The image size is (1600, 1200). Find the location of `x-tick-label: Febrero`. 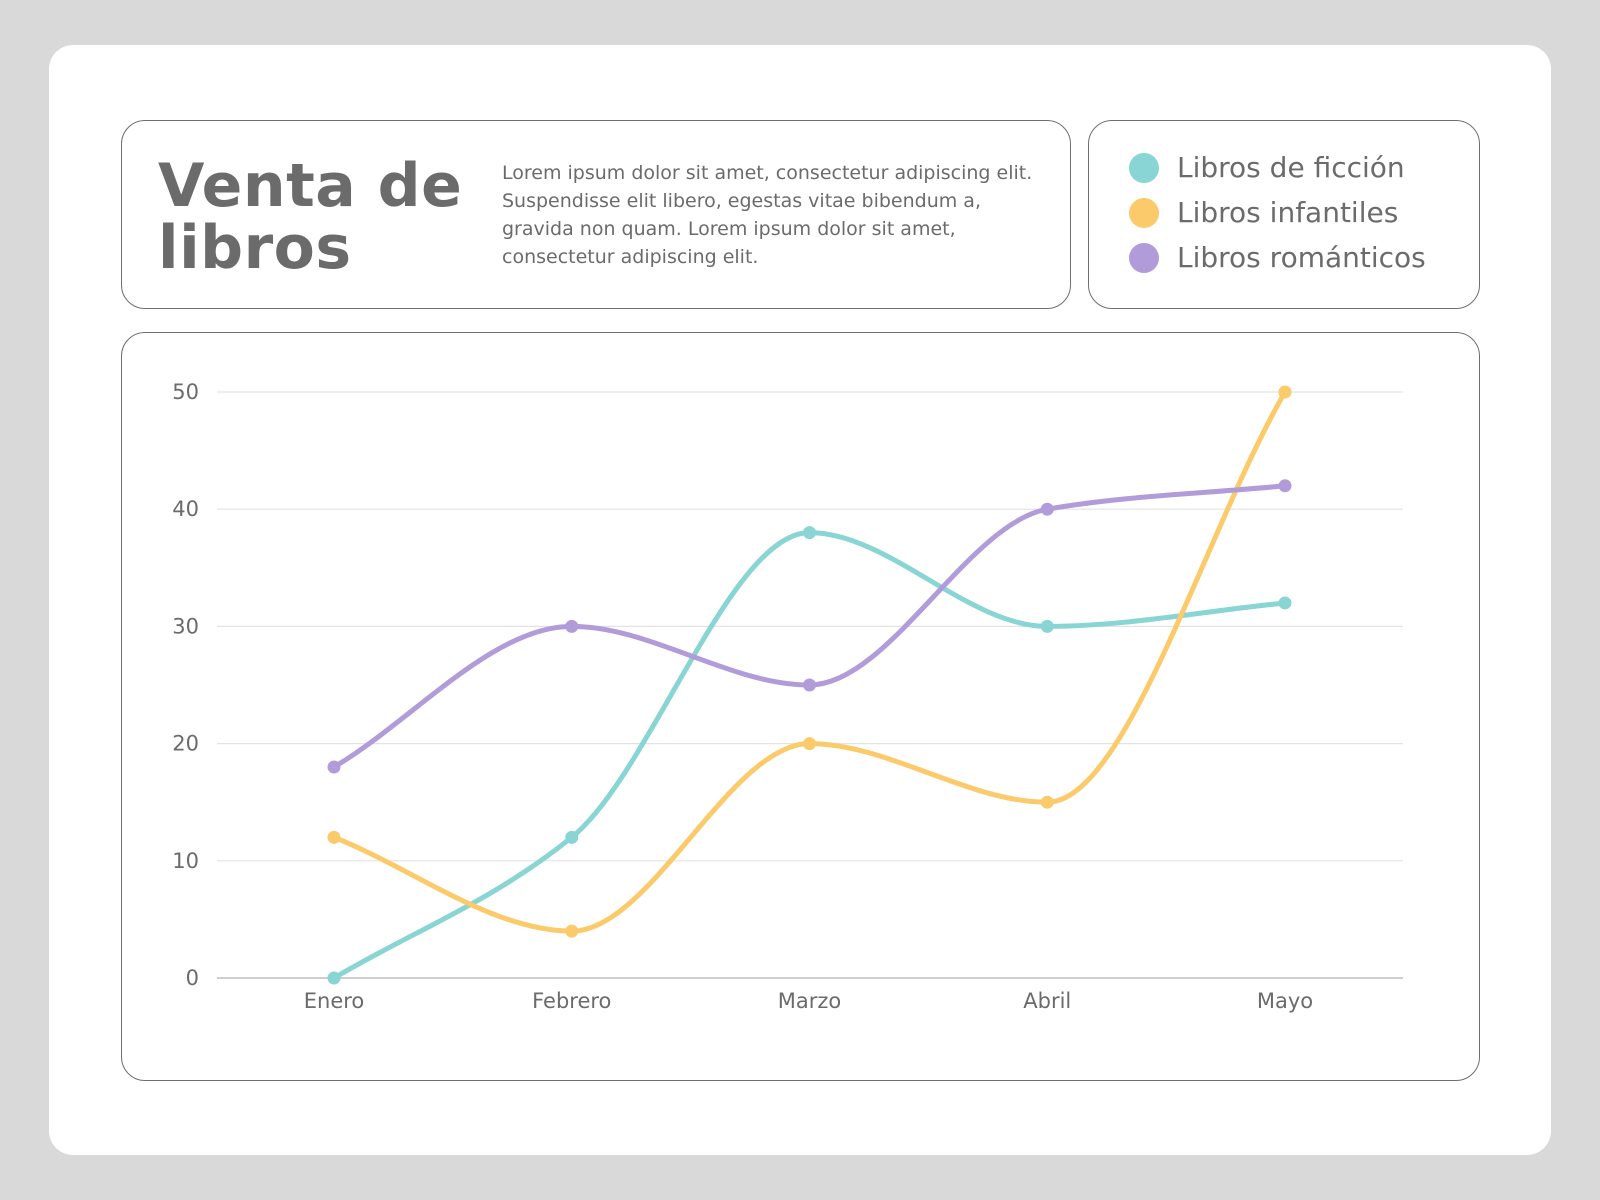

x-tick-label: Febrero is located at coordinates (571, 1001).